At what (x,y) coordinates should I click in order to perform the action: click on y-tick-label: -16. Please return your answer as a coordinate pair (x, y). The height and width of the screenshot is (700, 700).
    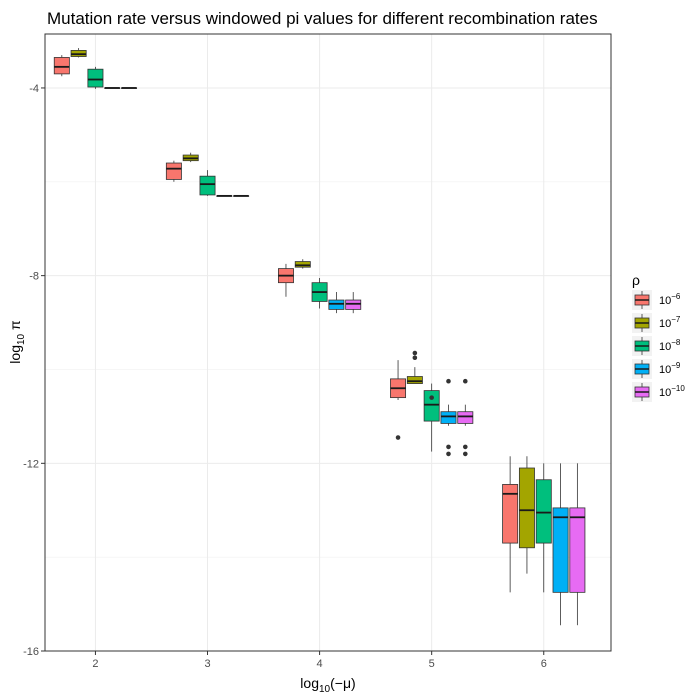
    Looking at the image, I should click on (31, 652).